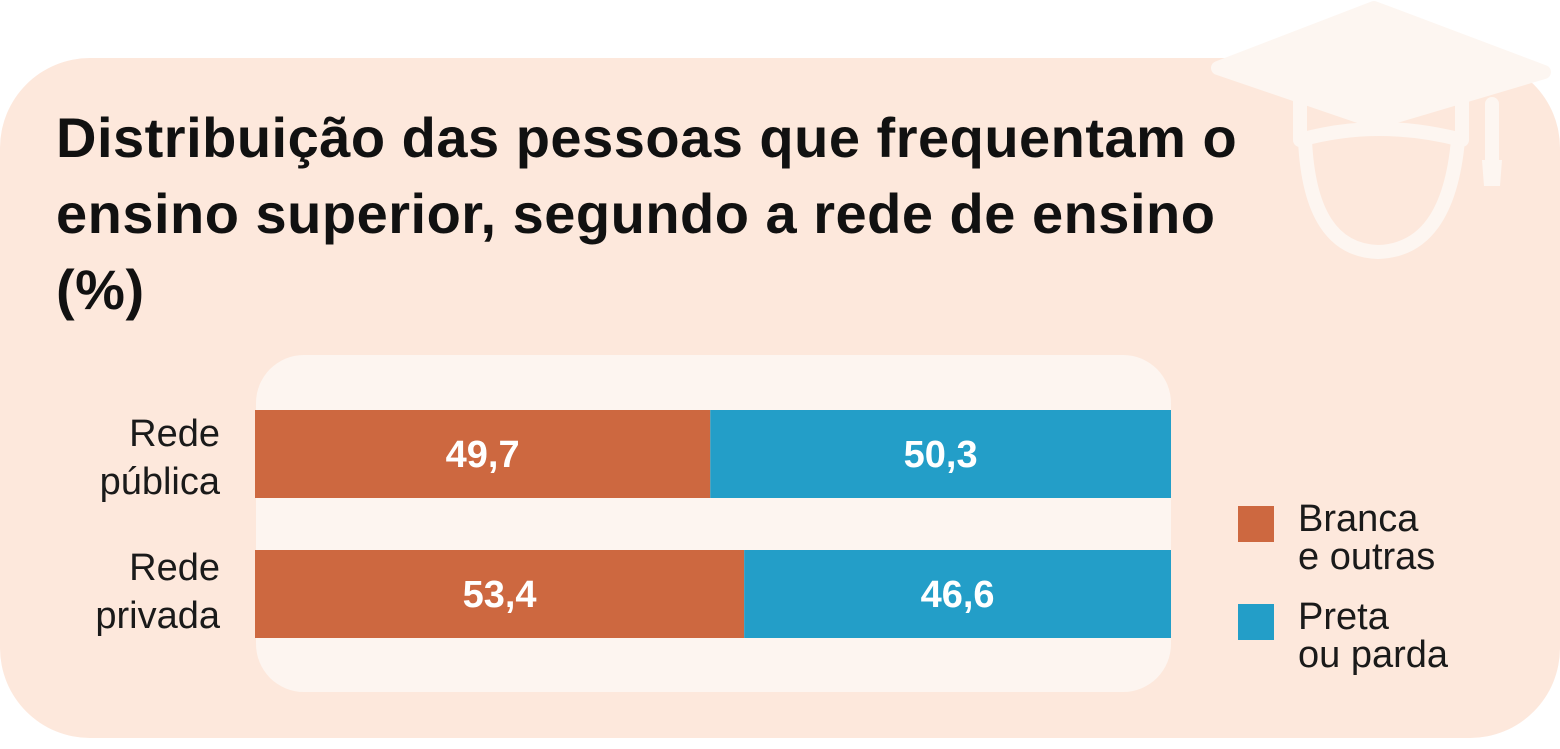  What do you see at coordinates (1367, 557) in the screenshot?
I see `legend-line: e outras` at bounding box center [1367, 557].